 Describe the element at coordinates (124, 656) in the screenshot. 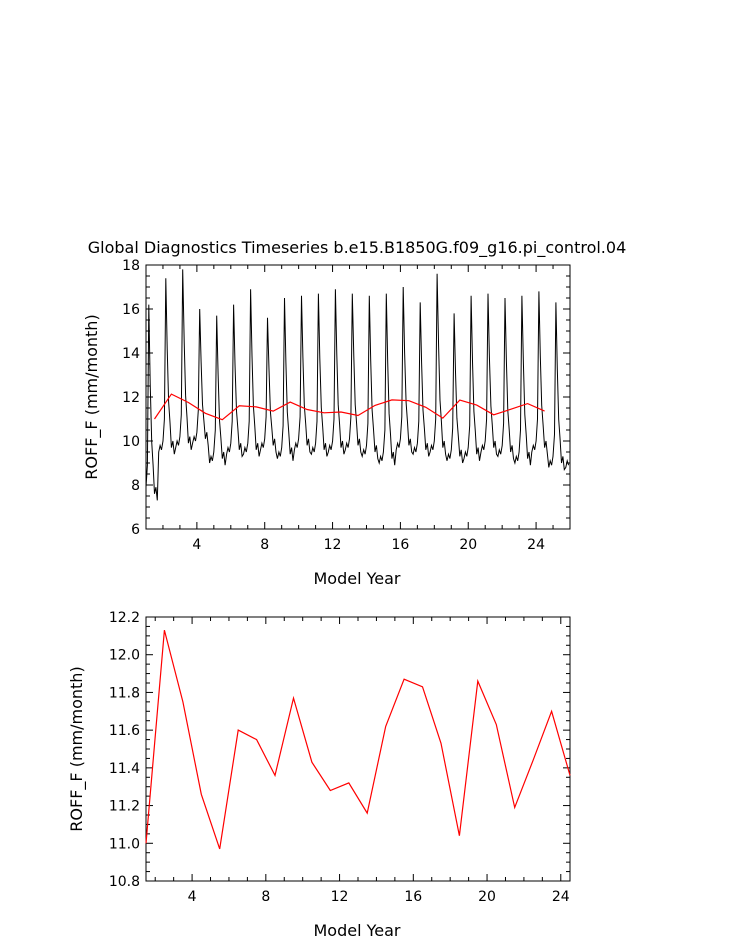

I see `y-tick-label: 12.0` at that location.